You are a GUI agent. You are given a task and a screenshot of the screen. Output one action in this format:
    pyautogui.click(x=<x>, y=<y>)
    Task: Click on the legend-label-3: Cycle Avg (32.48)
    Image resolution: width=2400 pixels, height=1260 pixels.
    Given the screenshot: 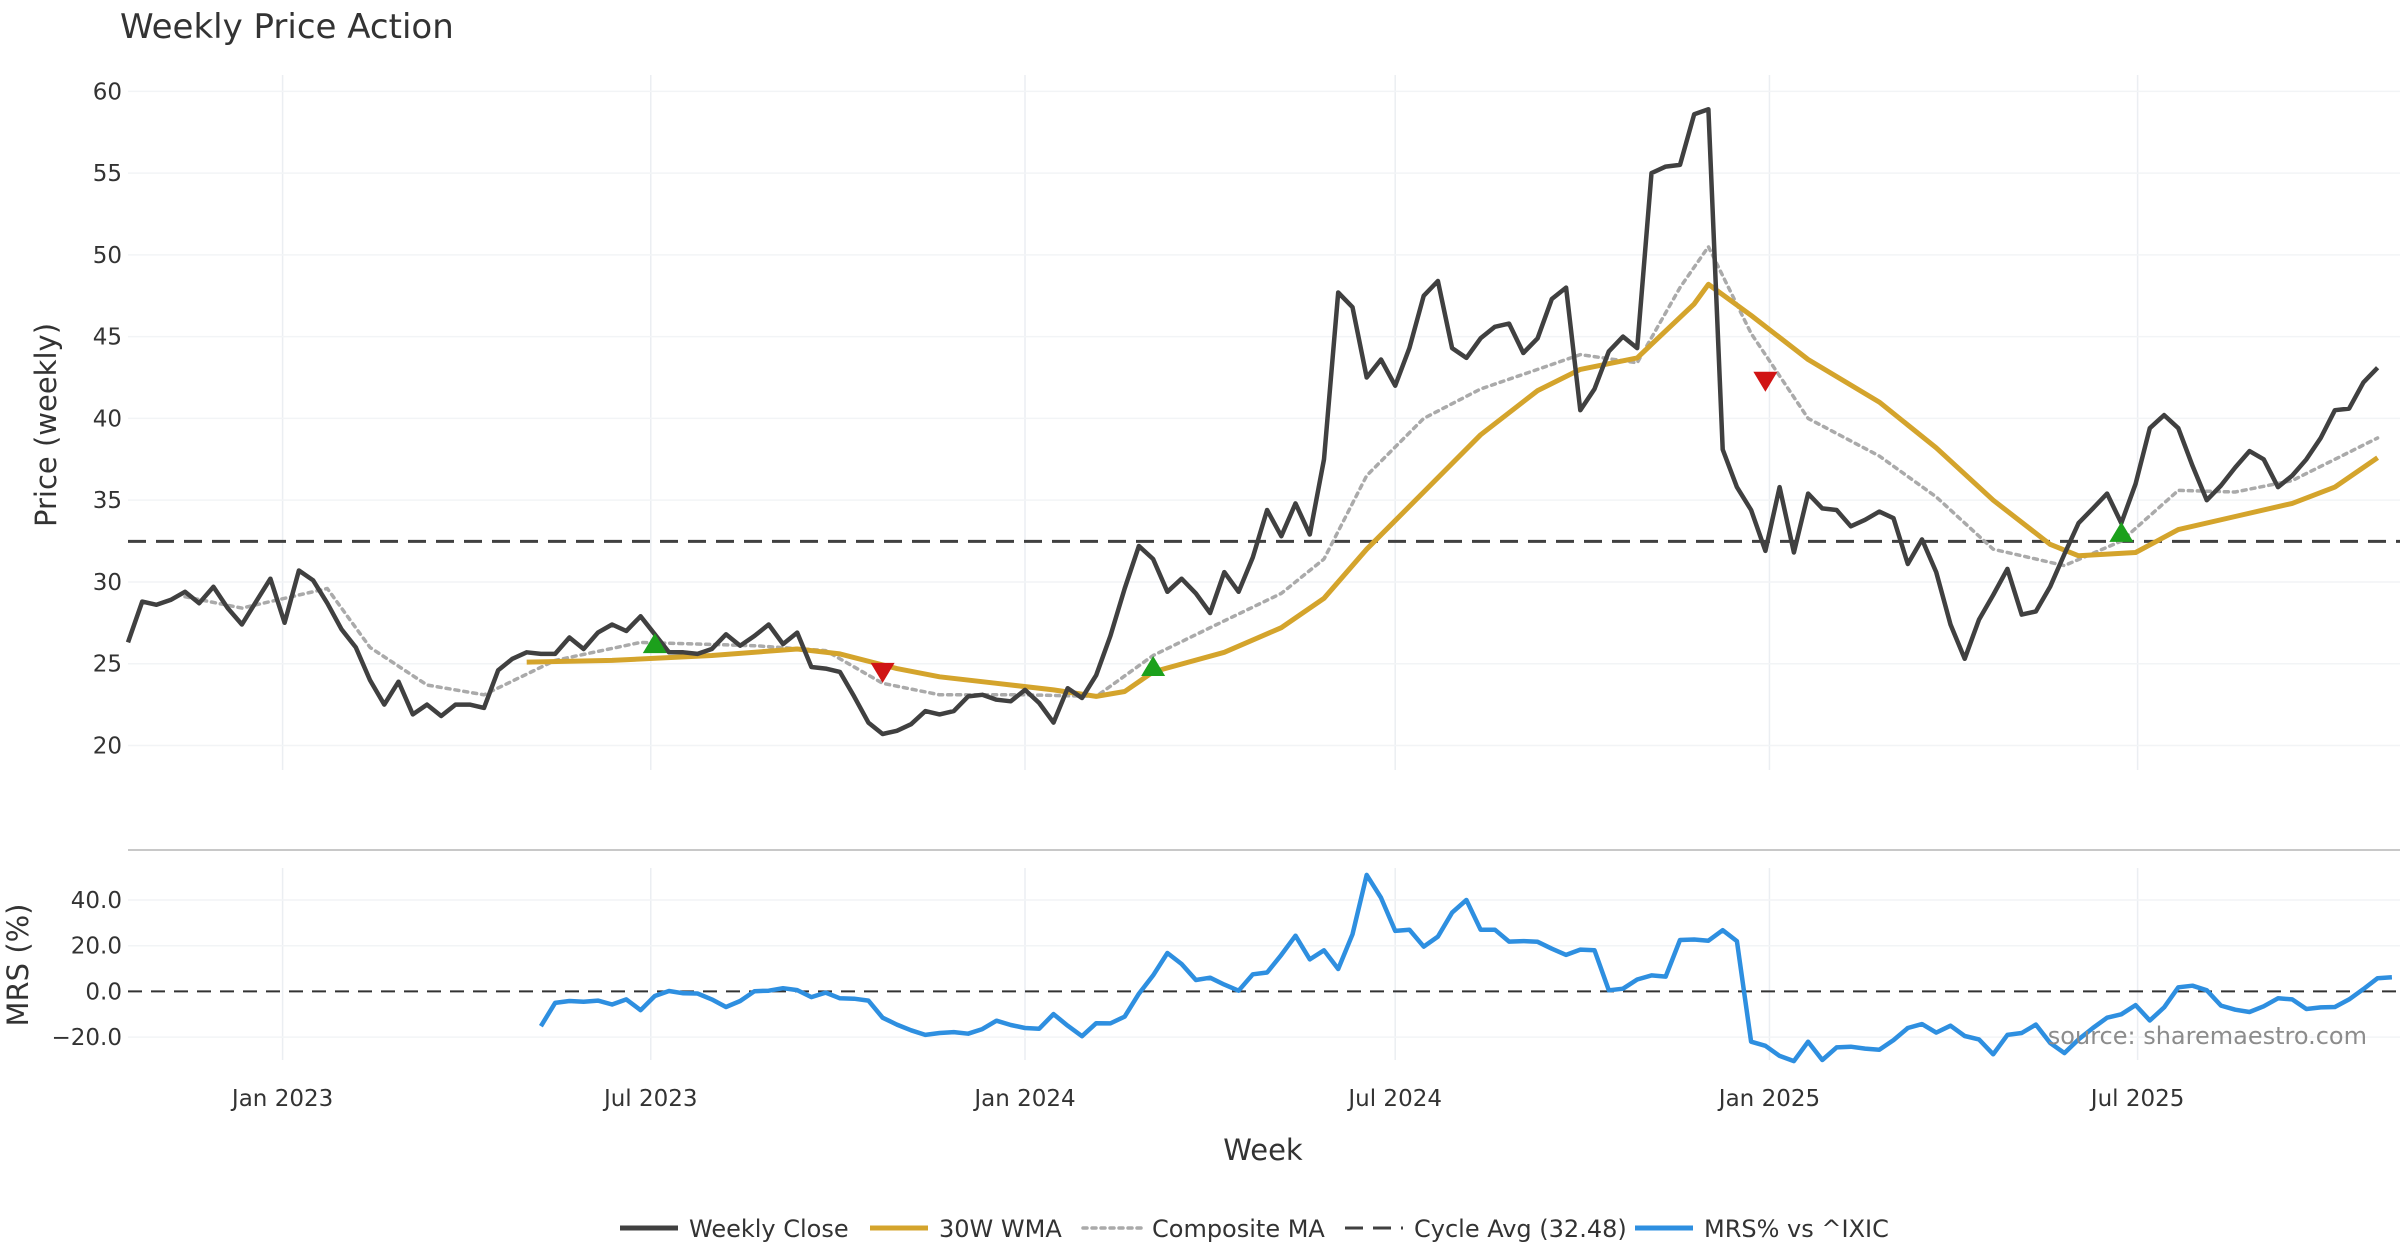 What is the action you would take?
    pyautogui.click(x=1520, y=1229)
    